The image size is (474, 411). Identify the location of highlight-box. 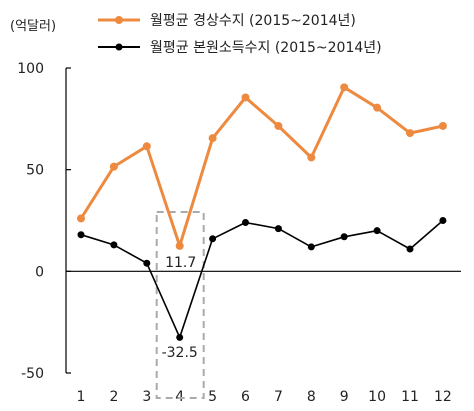
(180, 305).